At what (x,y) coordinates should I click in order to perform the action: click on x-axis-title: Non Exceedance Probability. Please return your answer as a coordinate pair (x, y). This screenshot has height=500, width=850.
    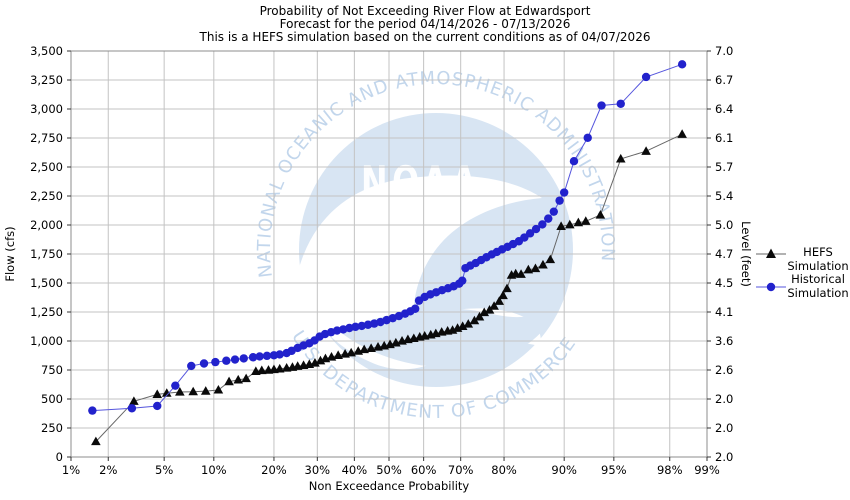
    Looking at the image, I should click on (389, 486).